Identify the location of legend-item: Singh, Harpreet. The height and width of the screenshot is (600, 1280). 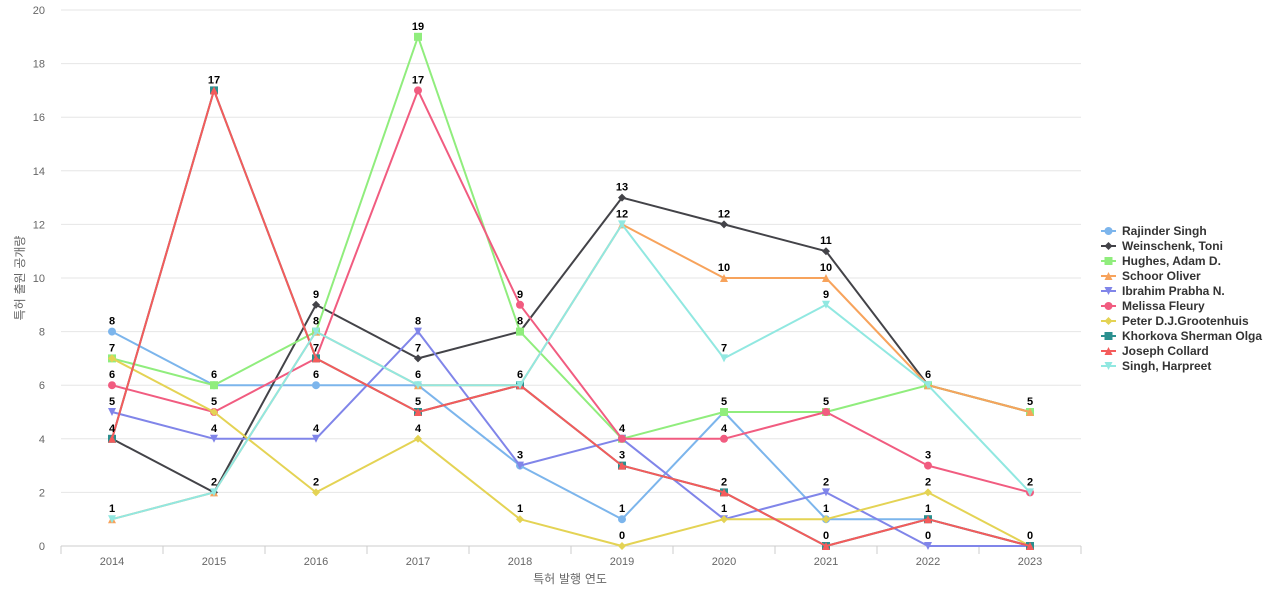
(1156, 366).